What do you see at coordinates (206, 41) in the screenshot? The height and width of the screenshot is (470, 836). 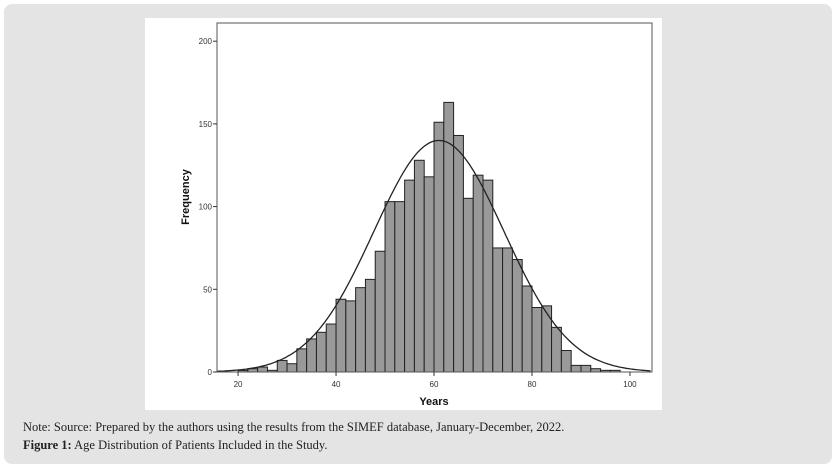 I see `y-tick-label: 200` at bounding box center [206, 41].